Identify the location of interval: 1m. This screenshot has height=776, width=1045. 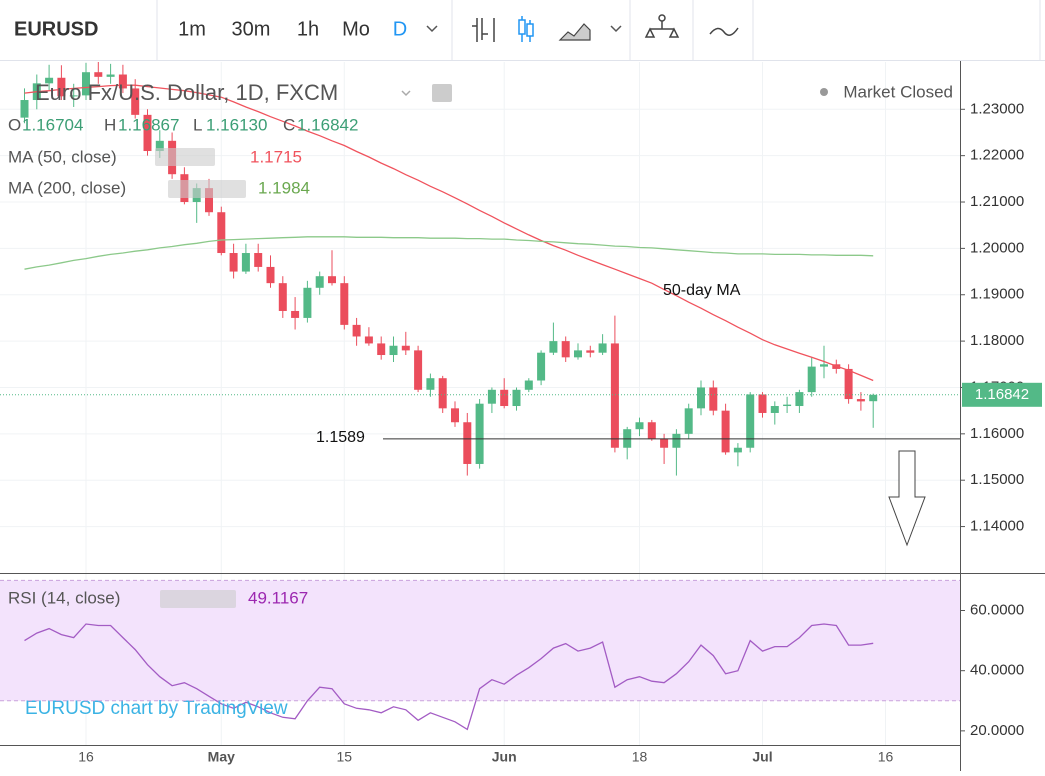
(192, 29).